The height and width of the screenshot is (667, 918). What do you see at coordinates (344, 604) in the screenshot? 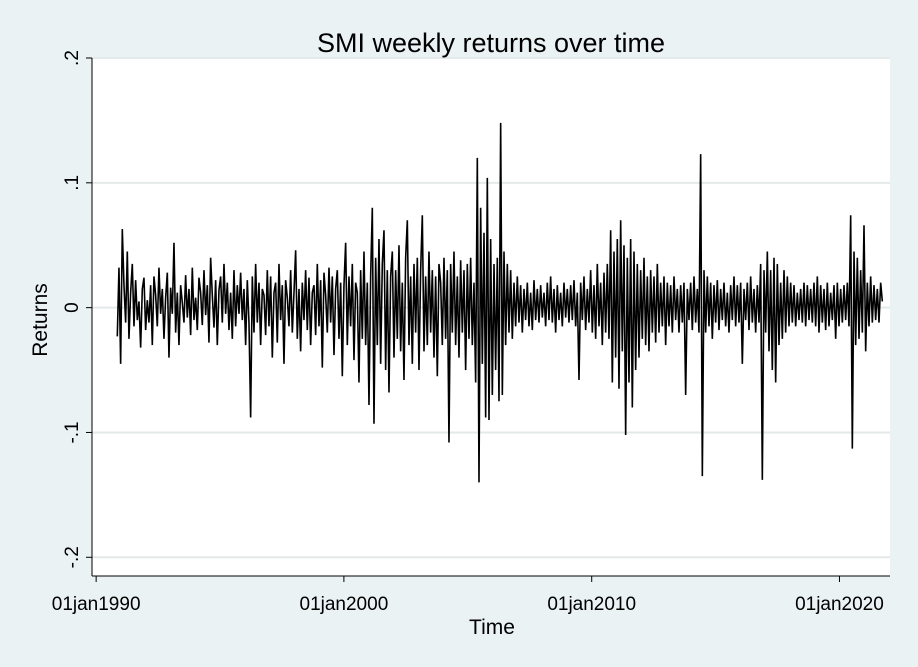
I see `x-tick-label-1: 01jan2000` at bounding box center [344, 604].